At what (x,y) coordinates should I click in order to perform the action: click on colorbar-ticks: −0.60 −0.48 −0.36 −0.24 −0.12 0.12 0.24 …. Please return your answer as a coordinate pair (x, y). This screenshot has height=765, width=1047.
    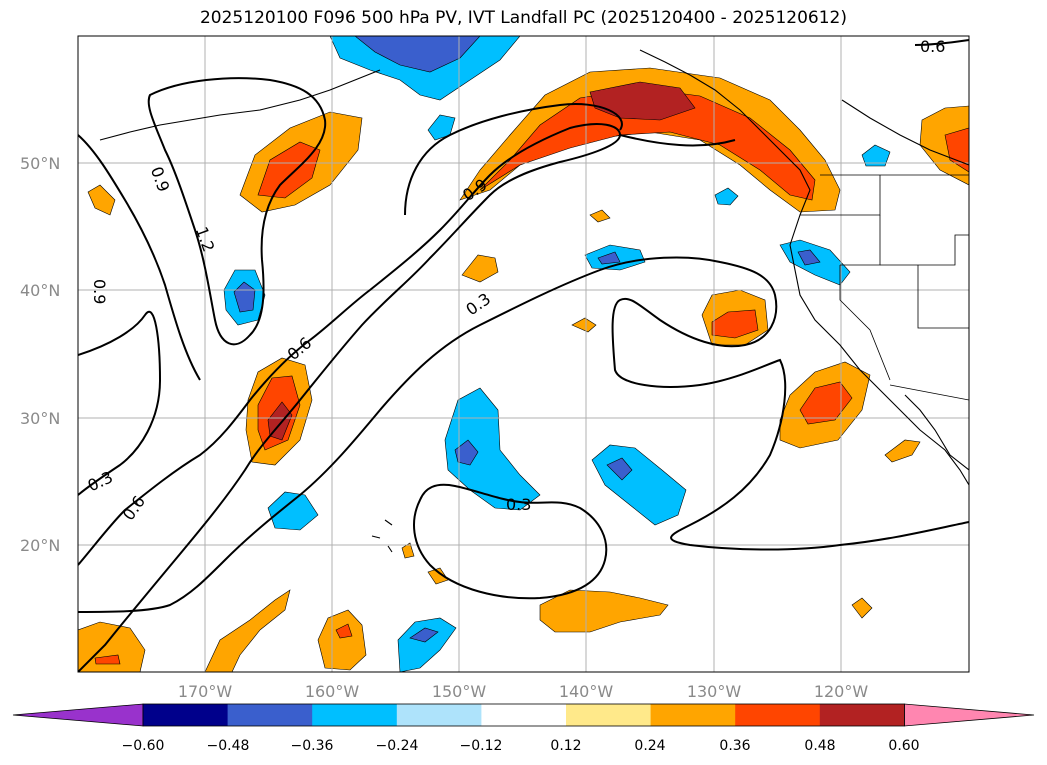
    Looking at the image, I should click on (521, 746).